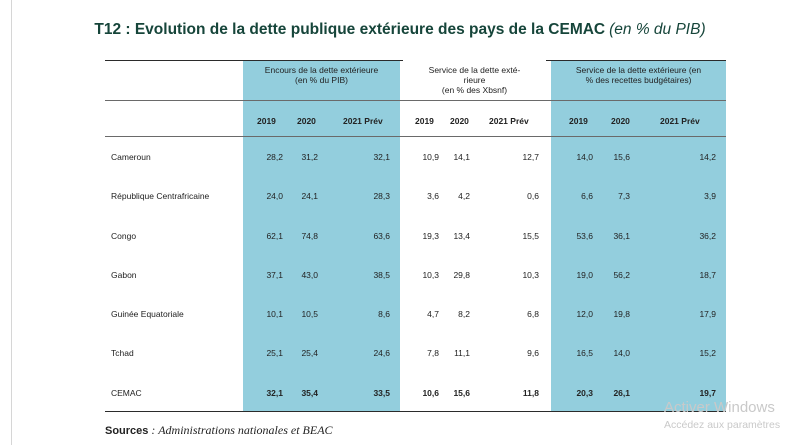 The height and width of the screenshot is (445, 800). I want to click on value-cell: 56,2, so click(621, 275).